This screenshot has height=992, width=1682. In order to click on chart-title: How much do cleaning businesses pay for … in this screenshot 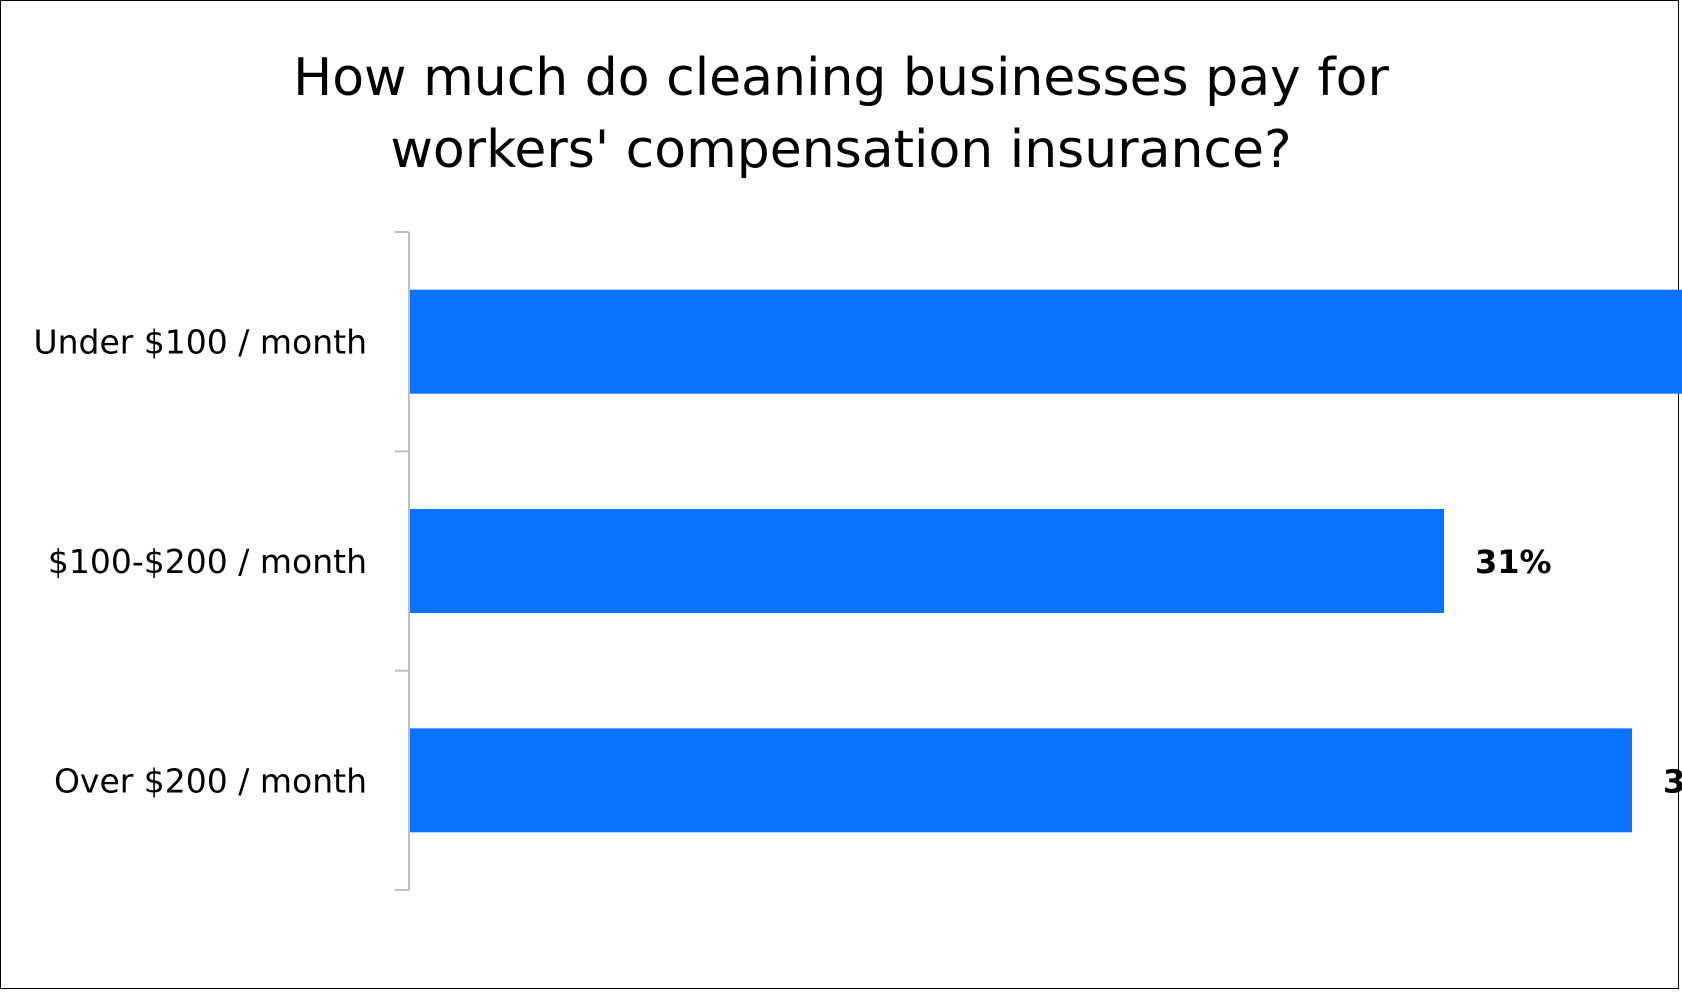, I will do `click(841, 114)`.